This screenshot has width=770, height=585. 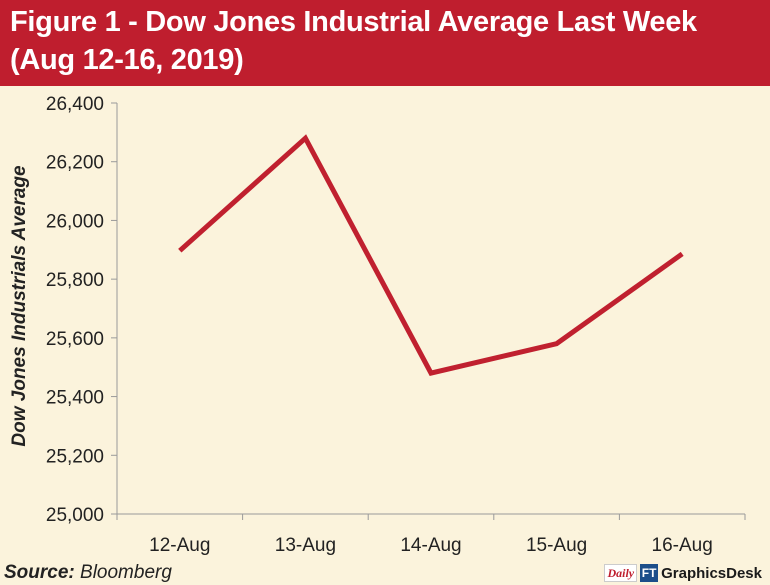 What do you see at coordinates (711, 573) in the screenshot?
I see `graphics-desk-label: GraphicsDesk` at bounding box center [711, 573].